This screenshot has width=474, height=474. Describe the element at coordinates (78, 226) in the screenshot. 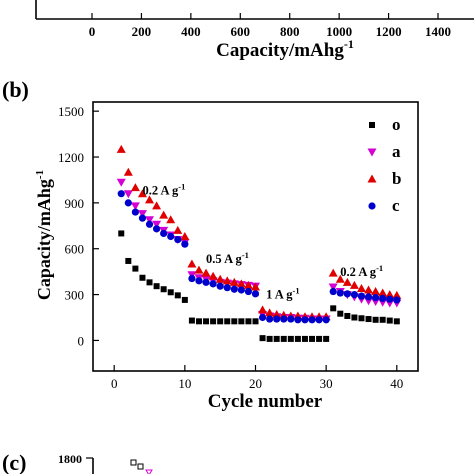

I see `panel-b-y-ticks: 0 300 600 900 1200 1500` at that location.